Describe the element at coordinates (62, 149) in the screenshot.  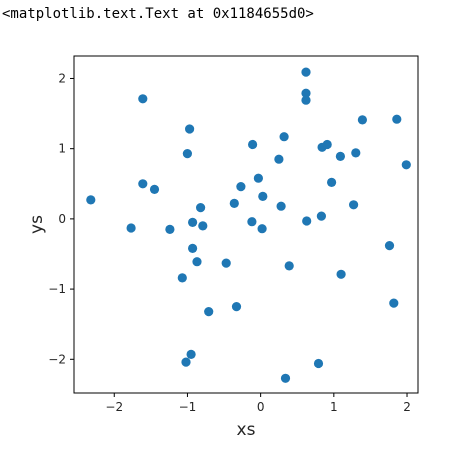
I see `y-tick-label: 1` at that location.